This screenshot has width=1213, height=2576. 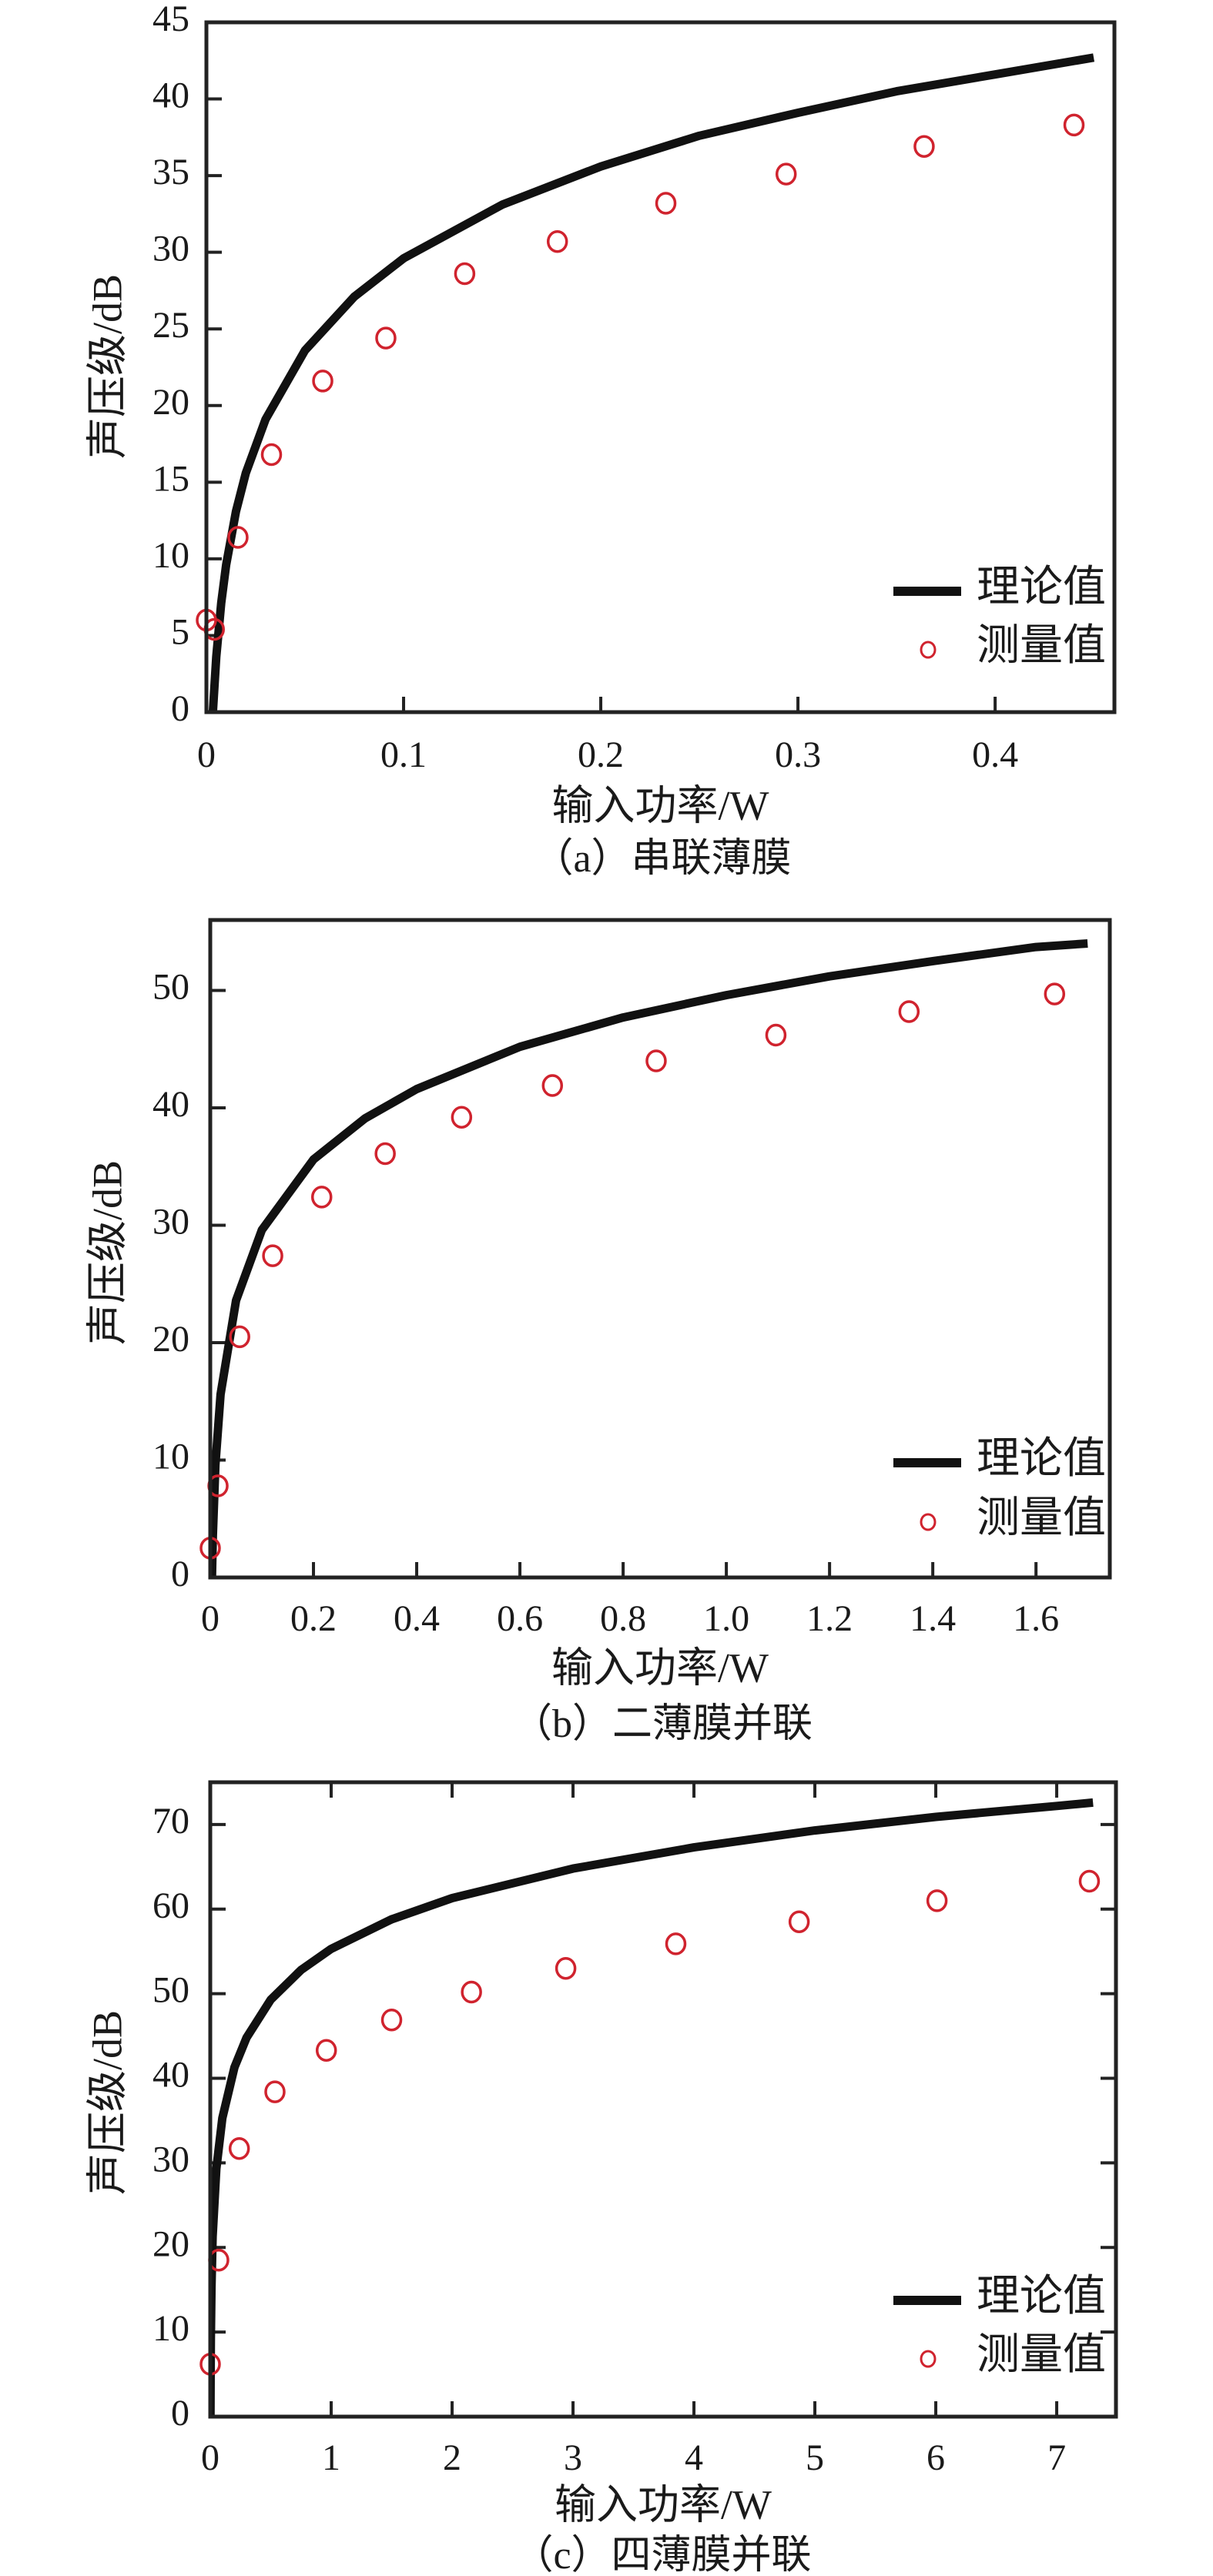 What do you see at coordinates (170, 479) in the screenshot?
I see `y-tick-label: 15` at bounding box center [170, 479].